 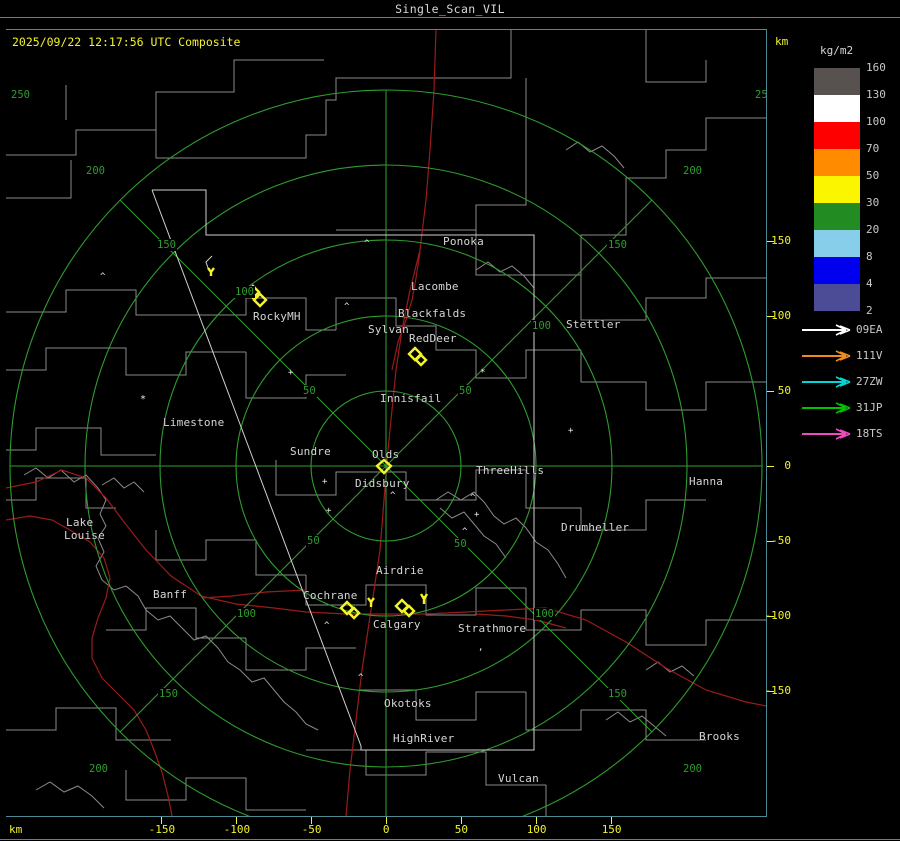 I want to click on y-axis-tick-label: 50, so click(x=784, y=390).